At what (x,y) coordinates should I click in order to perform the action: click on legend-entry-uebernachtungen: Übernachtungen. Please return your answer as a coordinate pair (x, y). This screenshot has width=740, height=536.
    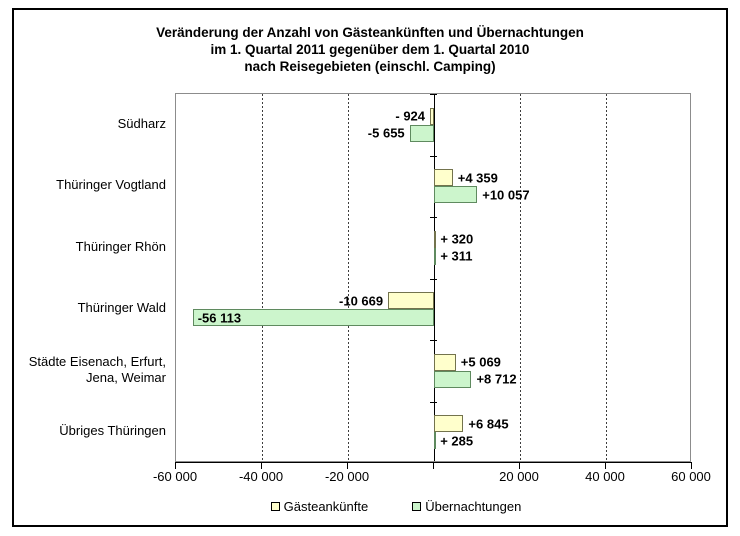
    Looking at the image, I should click on (466, 506).